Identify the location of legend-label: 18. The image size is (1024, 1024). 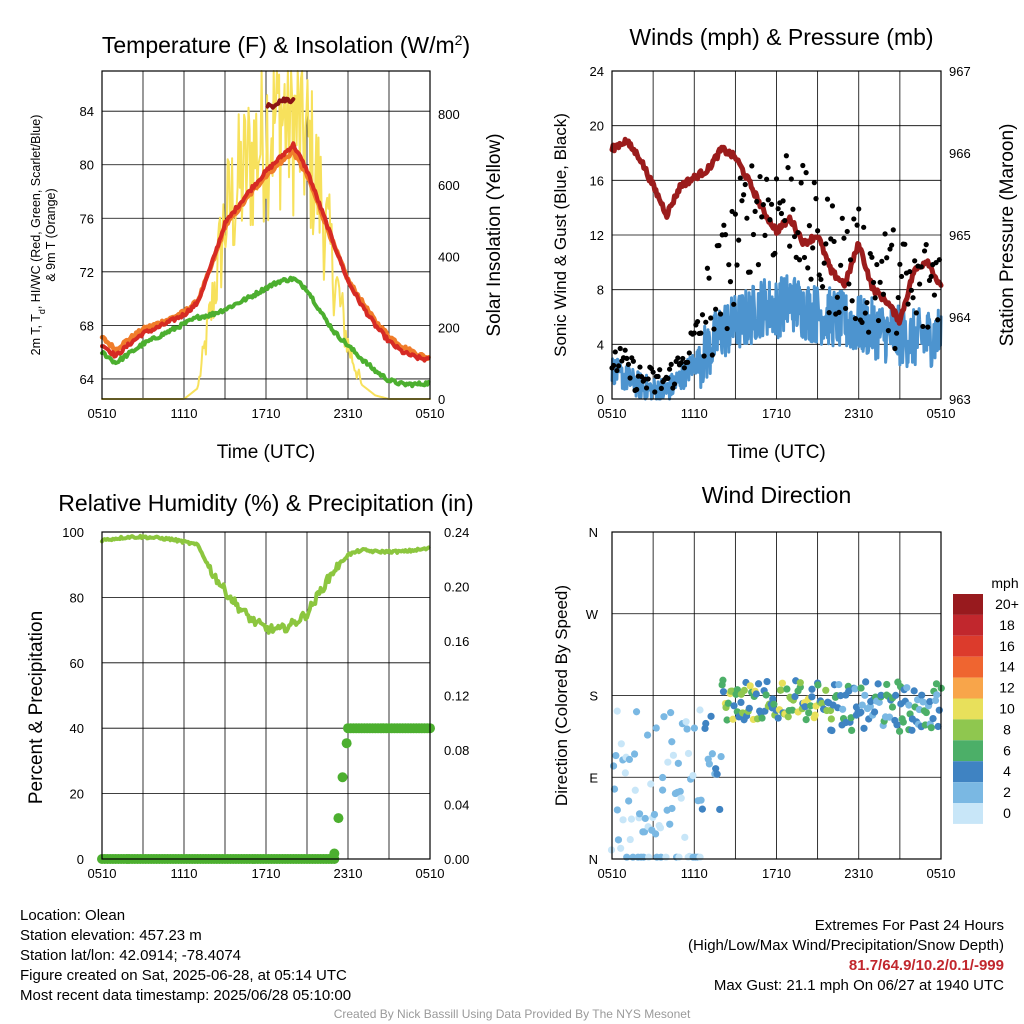
(1007, 625).